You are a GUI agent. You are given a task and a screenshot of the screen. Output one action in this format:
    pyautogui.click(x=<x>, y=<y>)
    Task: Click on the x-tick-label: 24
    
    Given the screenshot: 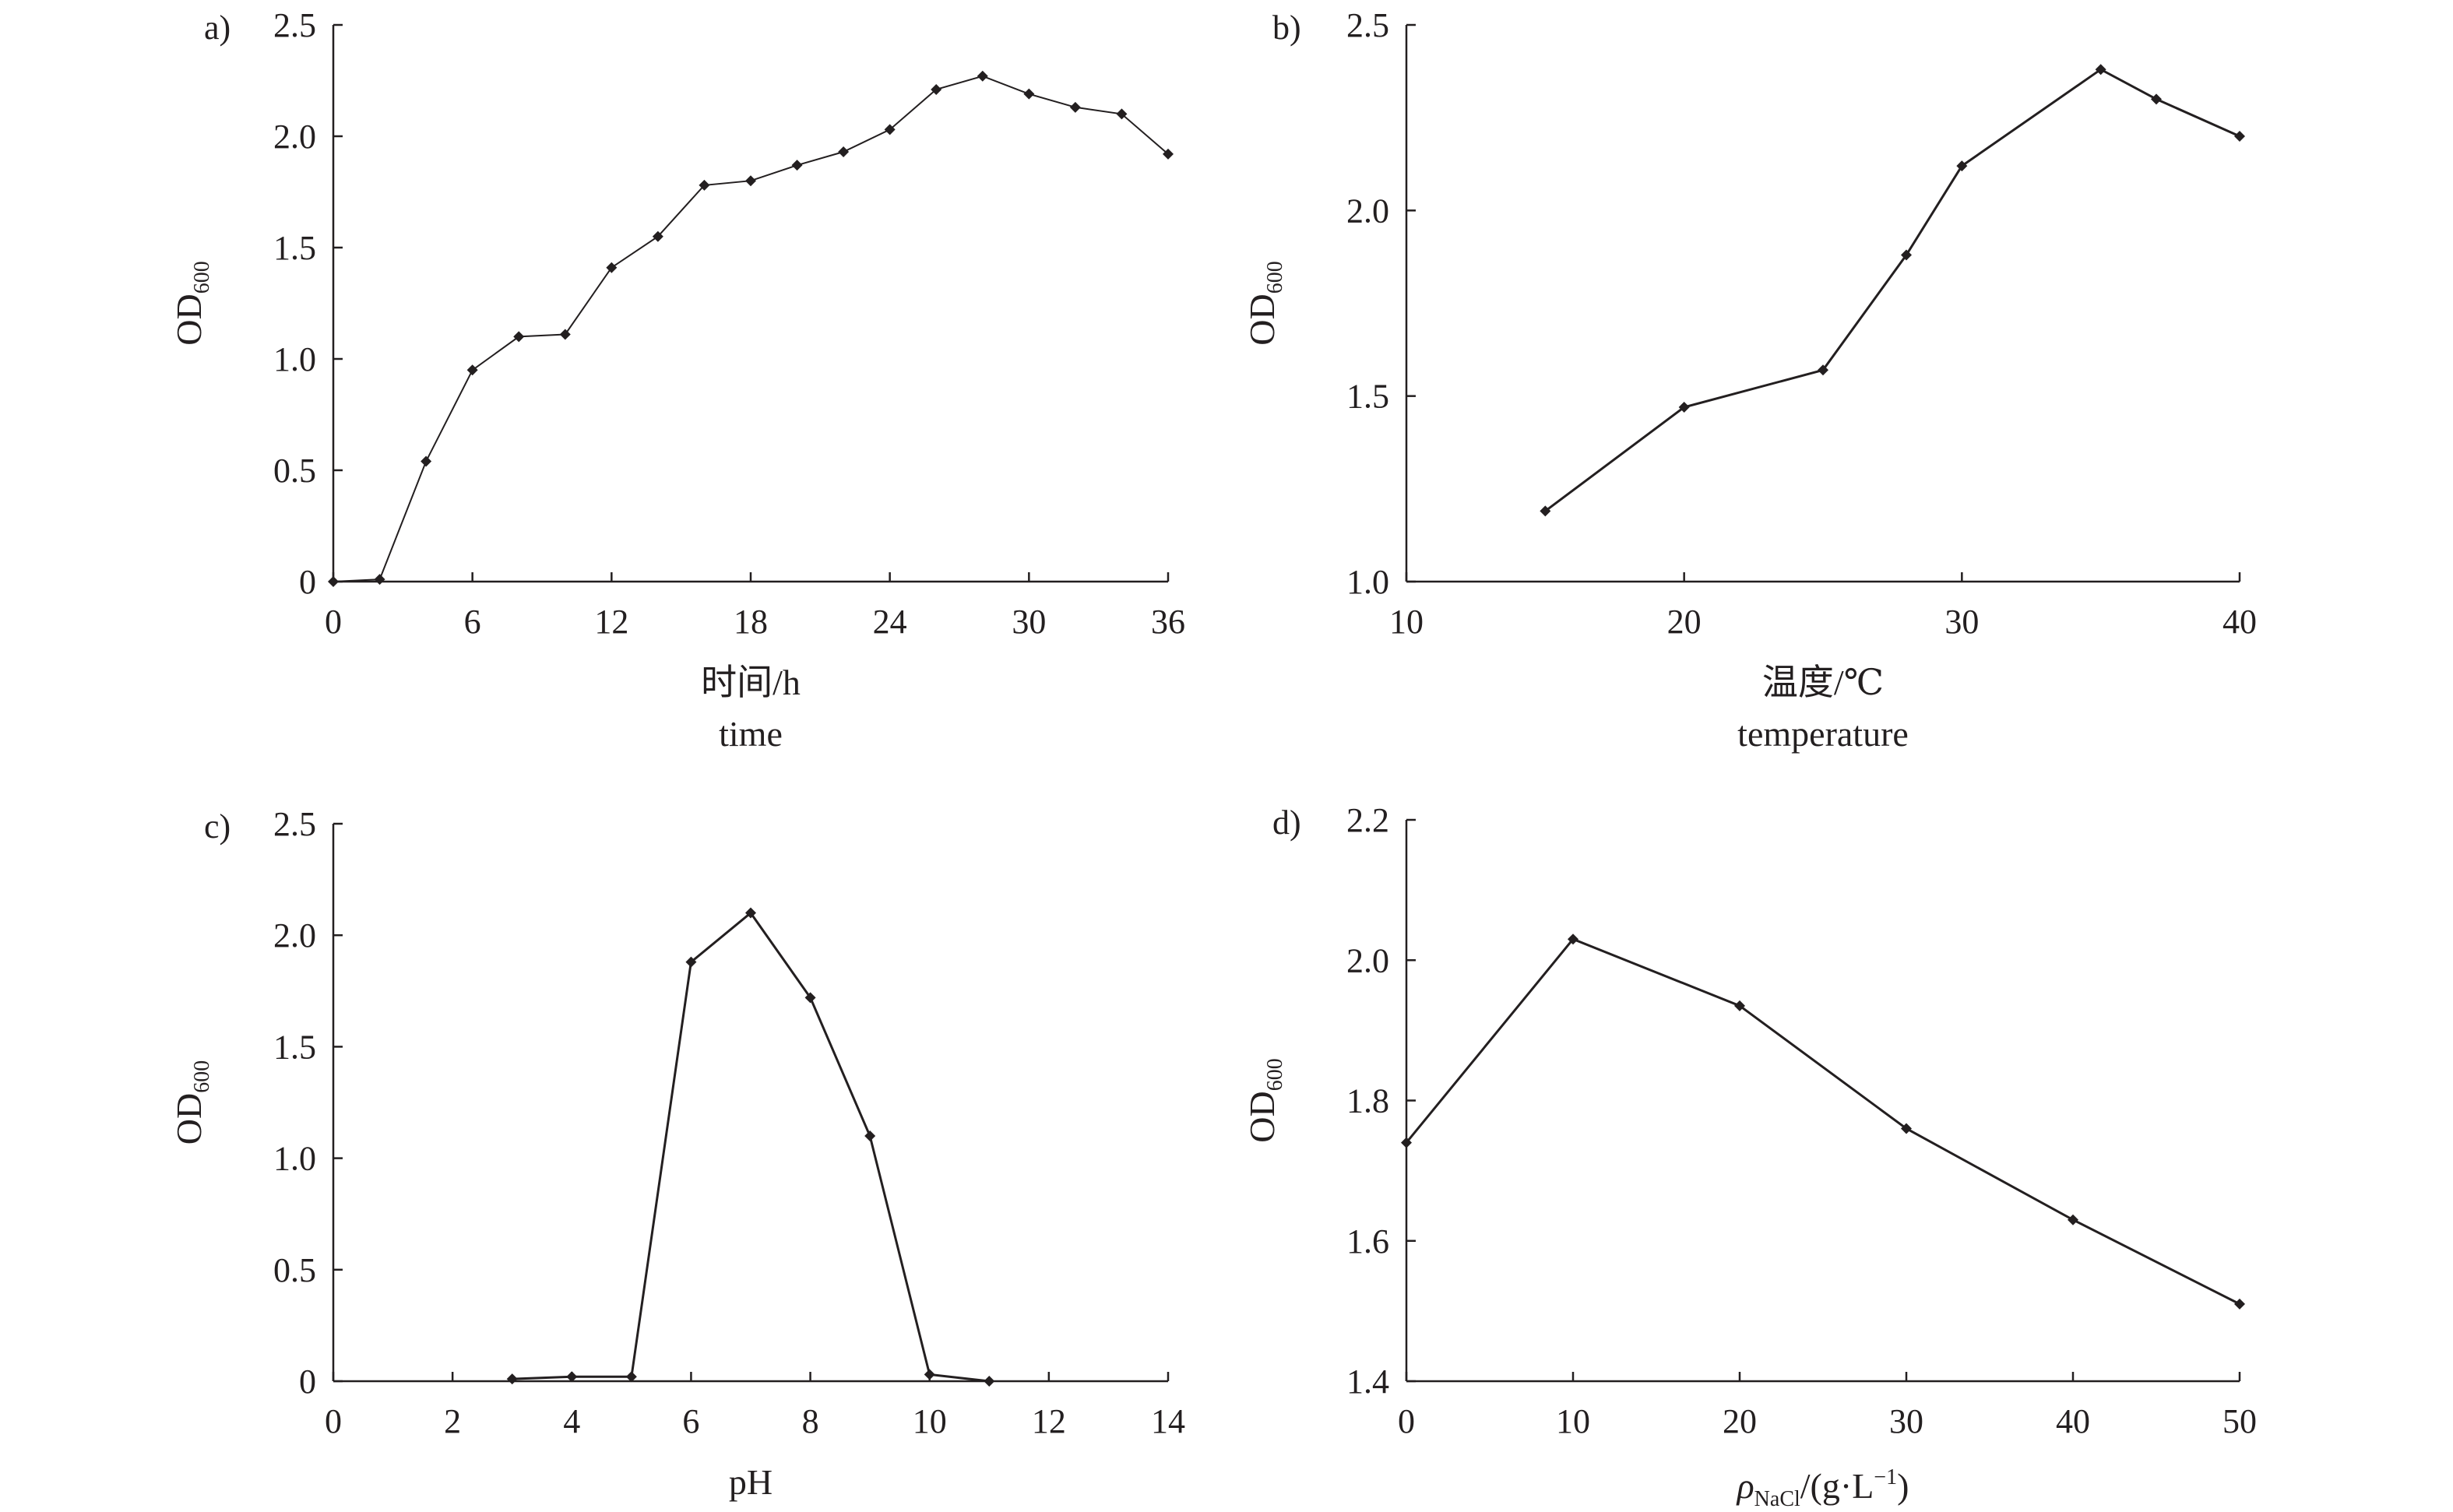 What is the action you would take?
    pyautogui.click(x=890, y=622)
    